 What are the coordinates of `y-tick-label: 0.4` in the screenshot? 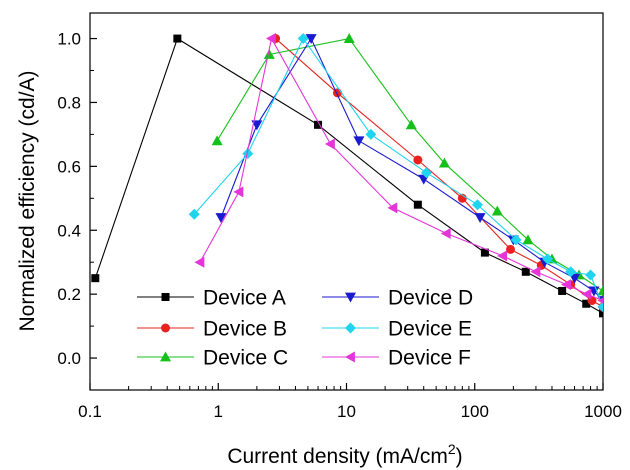 It's located at (69, 230).